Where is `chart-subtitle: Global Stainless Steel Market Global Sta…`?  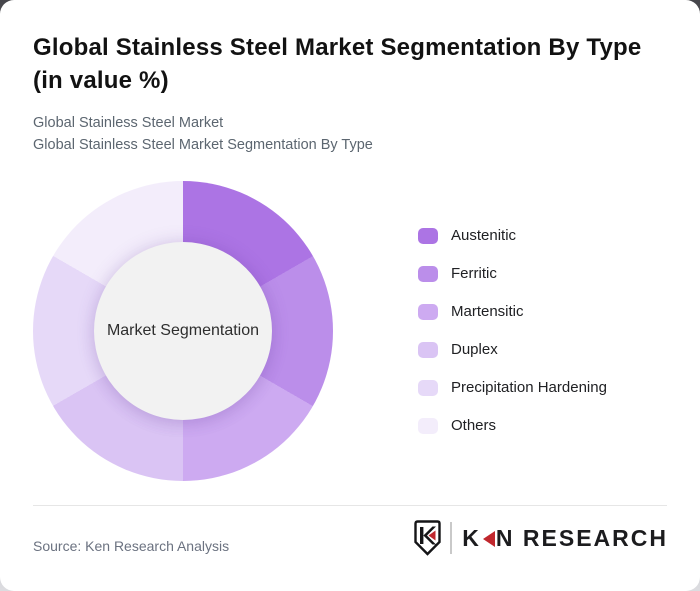 chart-subtitle: Global Stainless Steel Market Global Sta… is located at coordinates (343, 134).